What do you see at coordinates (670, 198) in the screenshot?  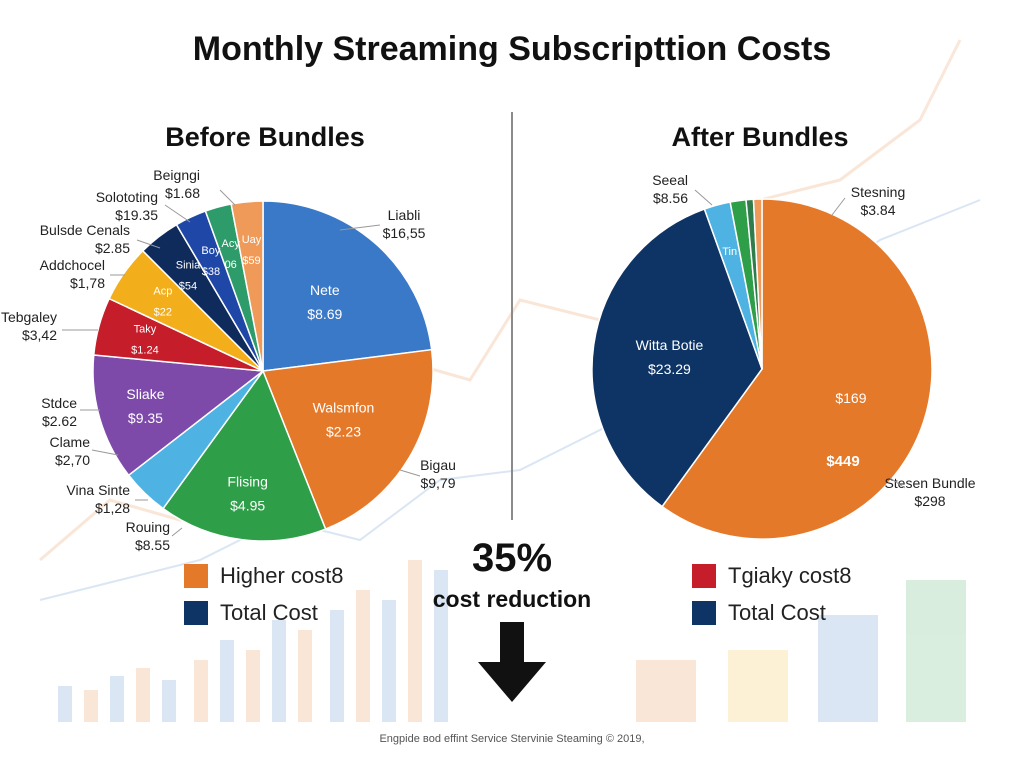 I see `callout-value: $8.56` at bounding box center [670, 198].